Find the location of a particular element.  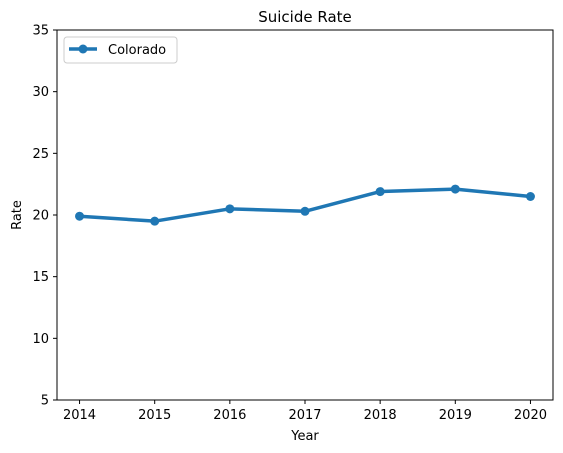

series-layer is located at coordinates (305, 205).